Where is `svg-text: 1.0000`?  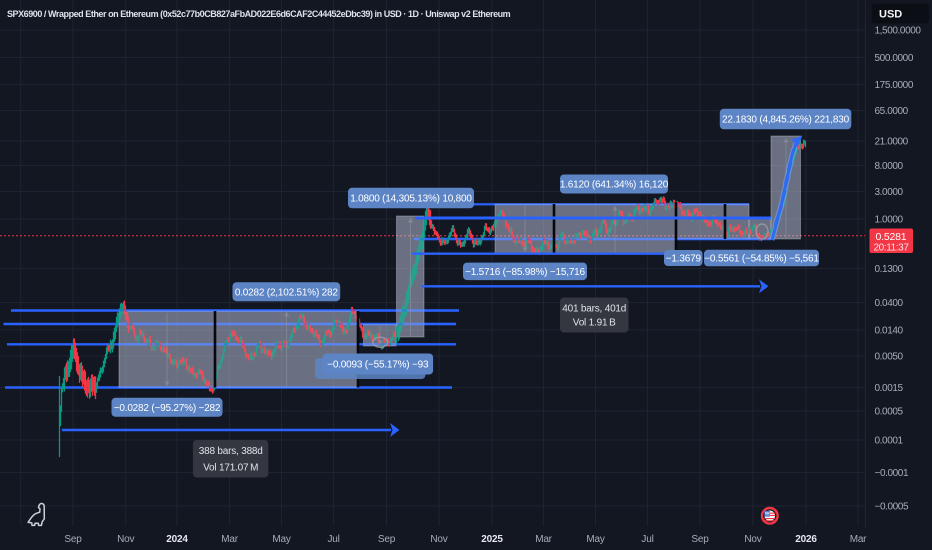
svg-text: 1.0000 is located at coordinates (889, 220).